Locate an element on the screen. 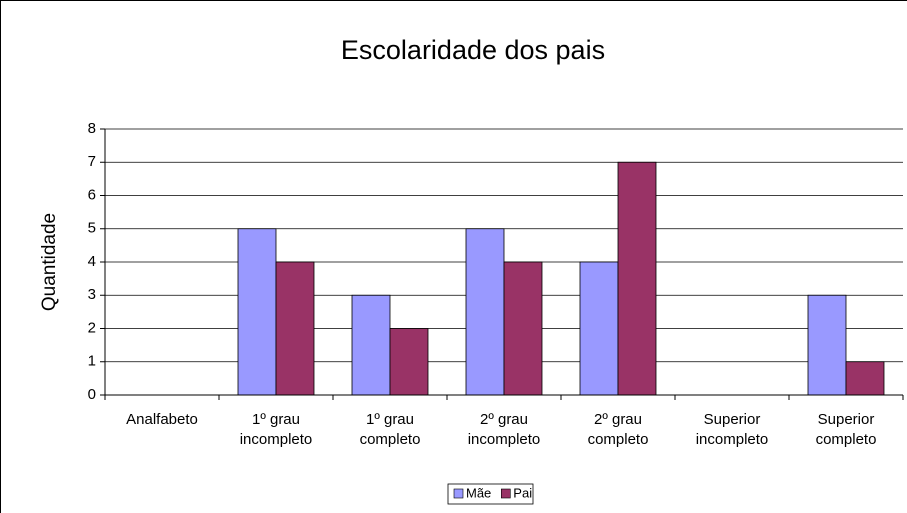  x-tick-label: 2º grau completo is located at coordinates (618, 429).